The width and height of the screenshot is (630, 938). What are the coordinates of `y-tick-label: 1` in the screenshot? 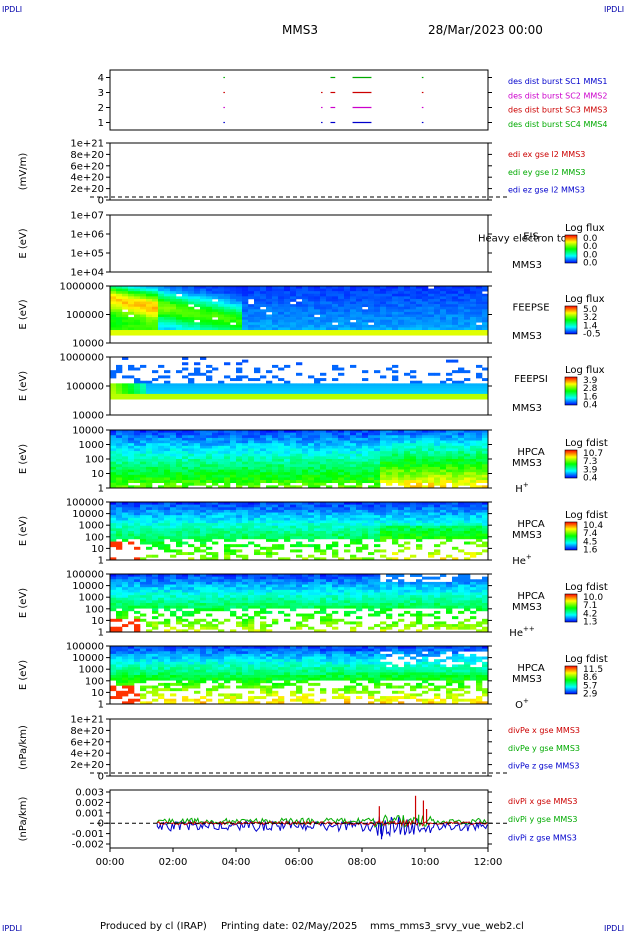 It's located at (101, 489).